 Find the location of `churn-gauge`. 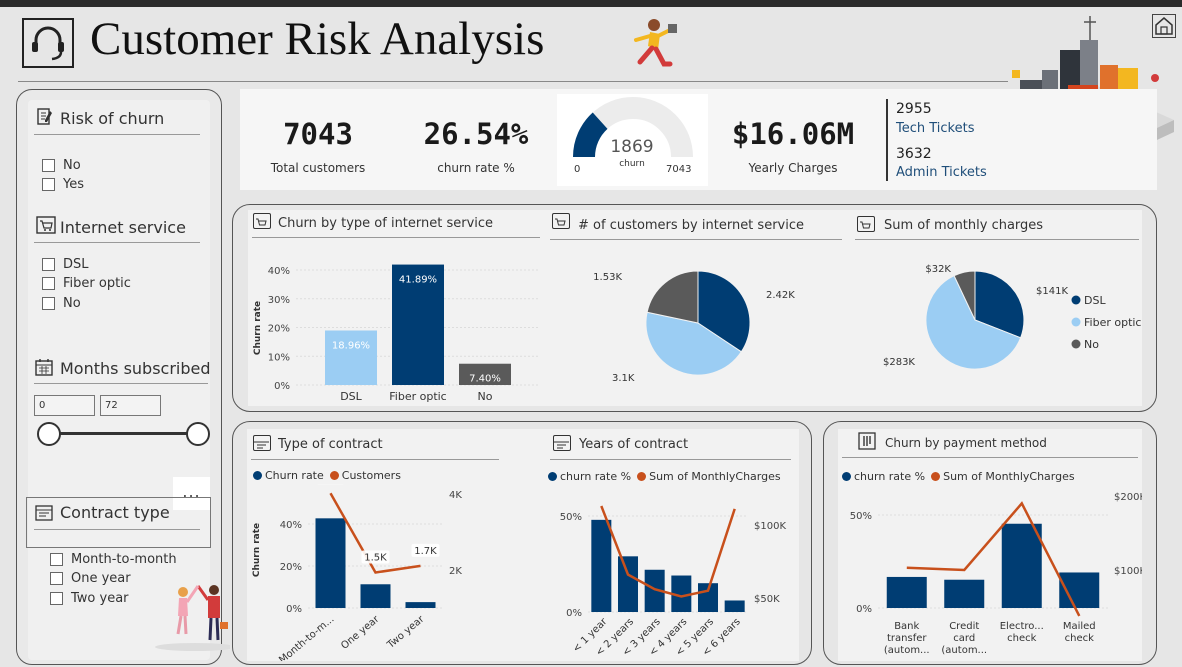

churn-gauge is located at coordinates (633, 127).